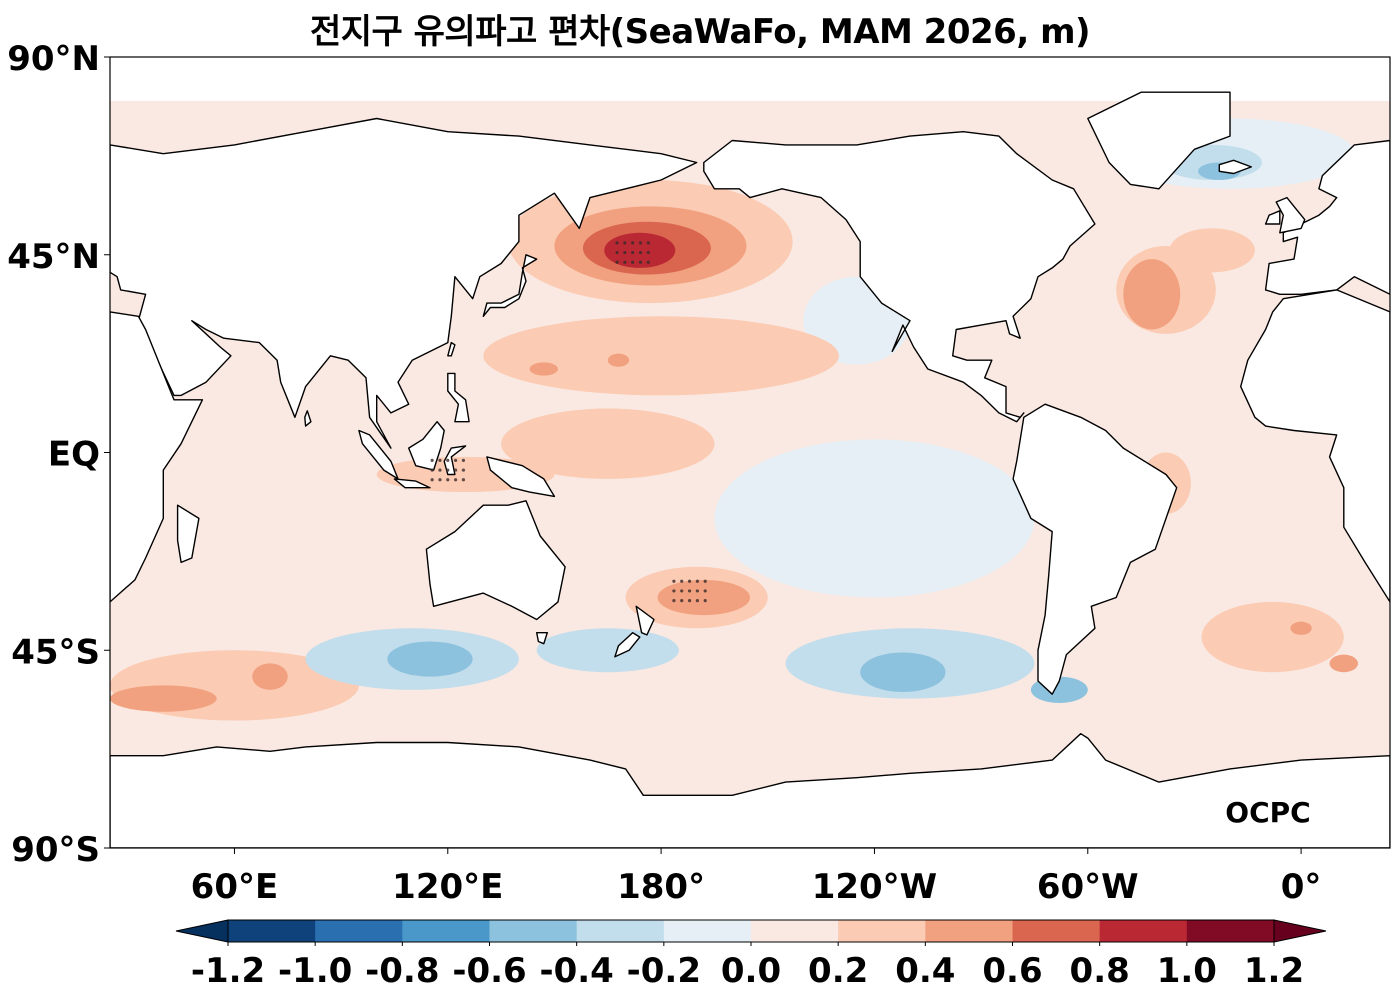  I want to click on colorbar-label: 0.0, so click(751, 971).